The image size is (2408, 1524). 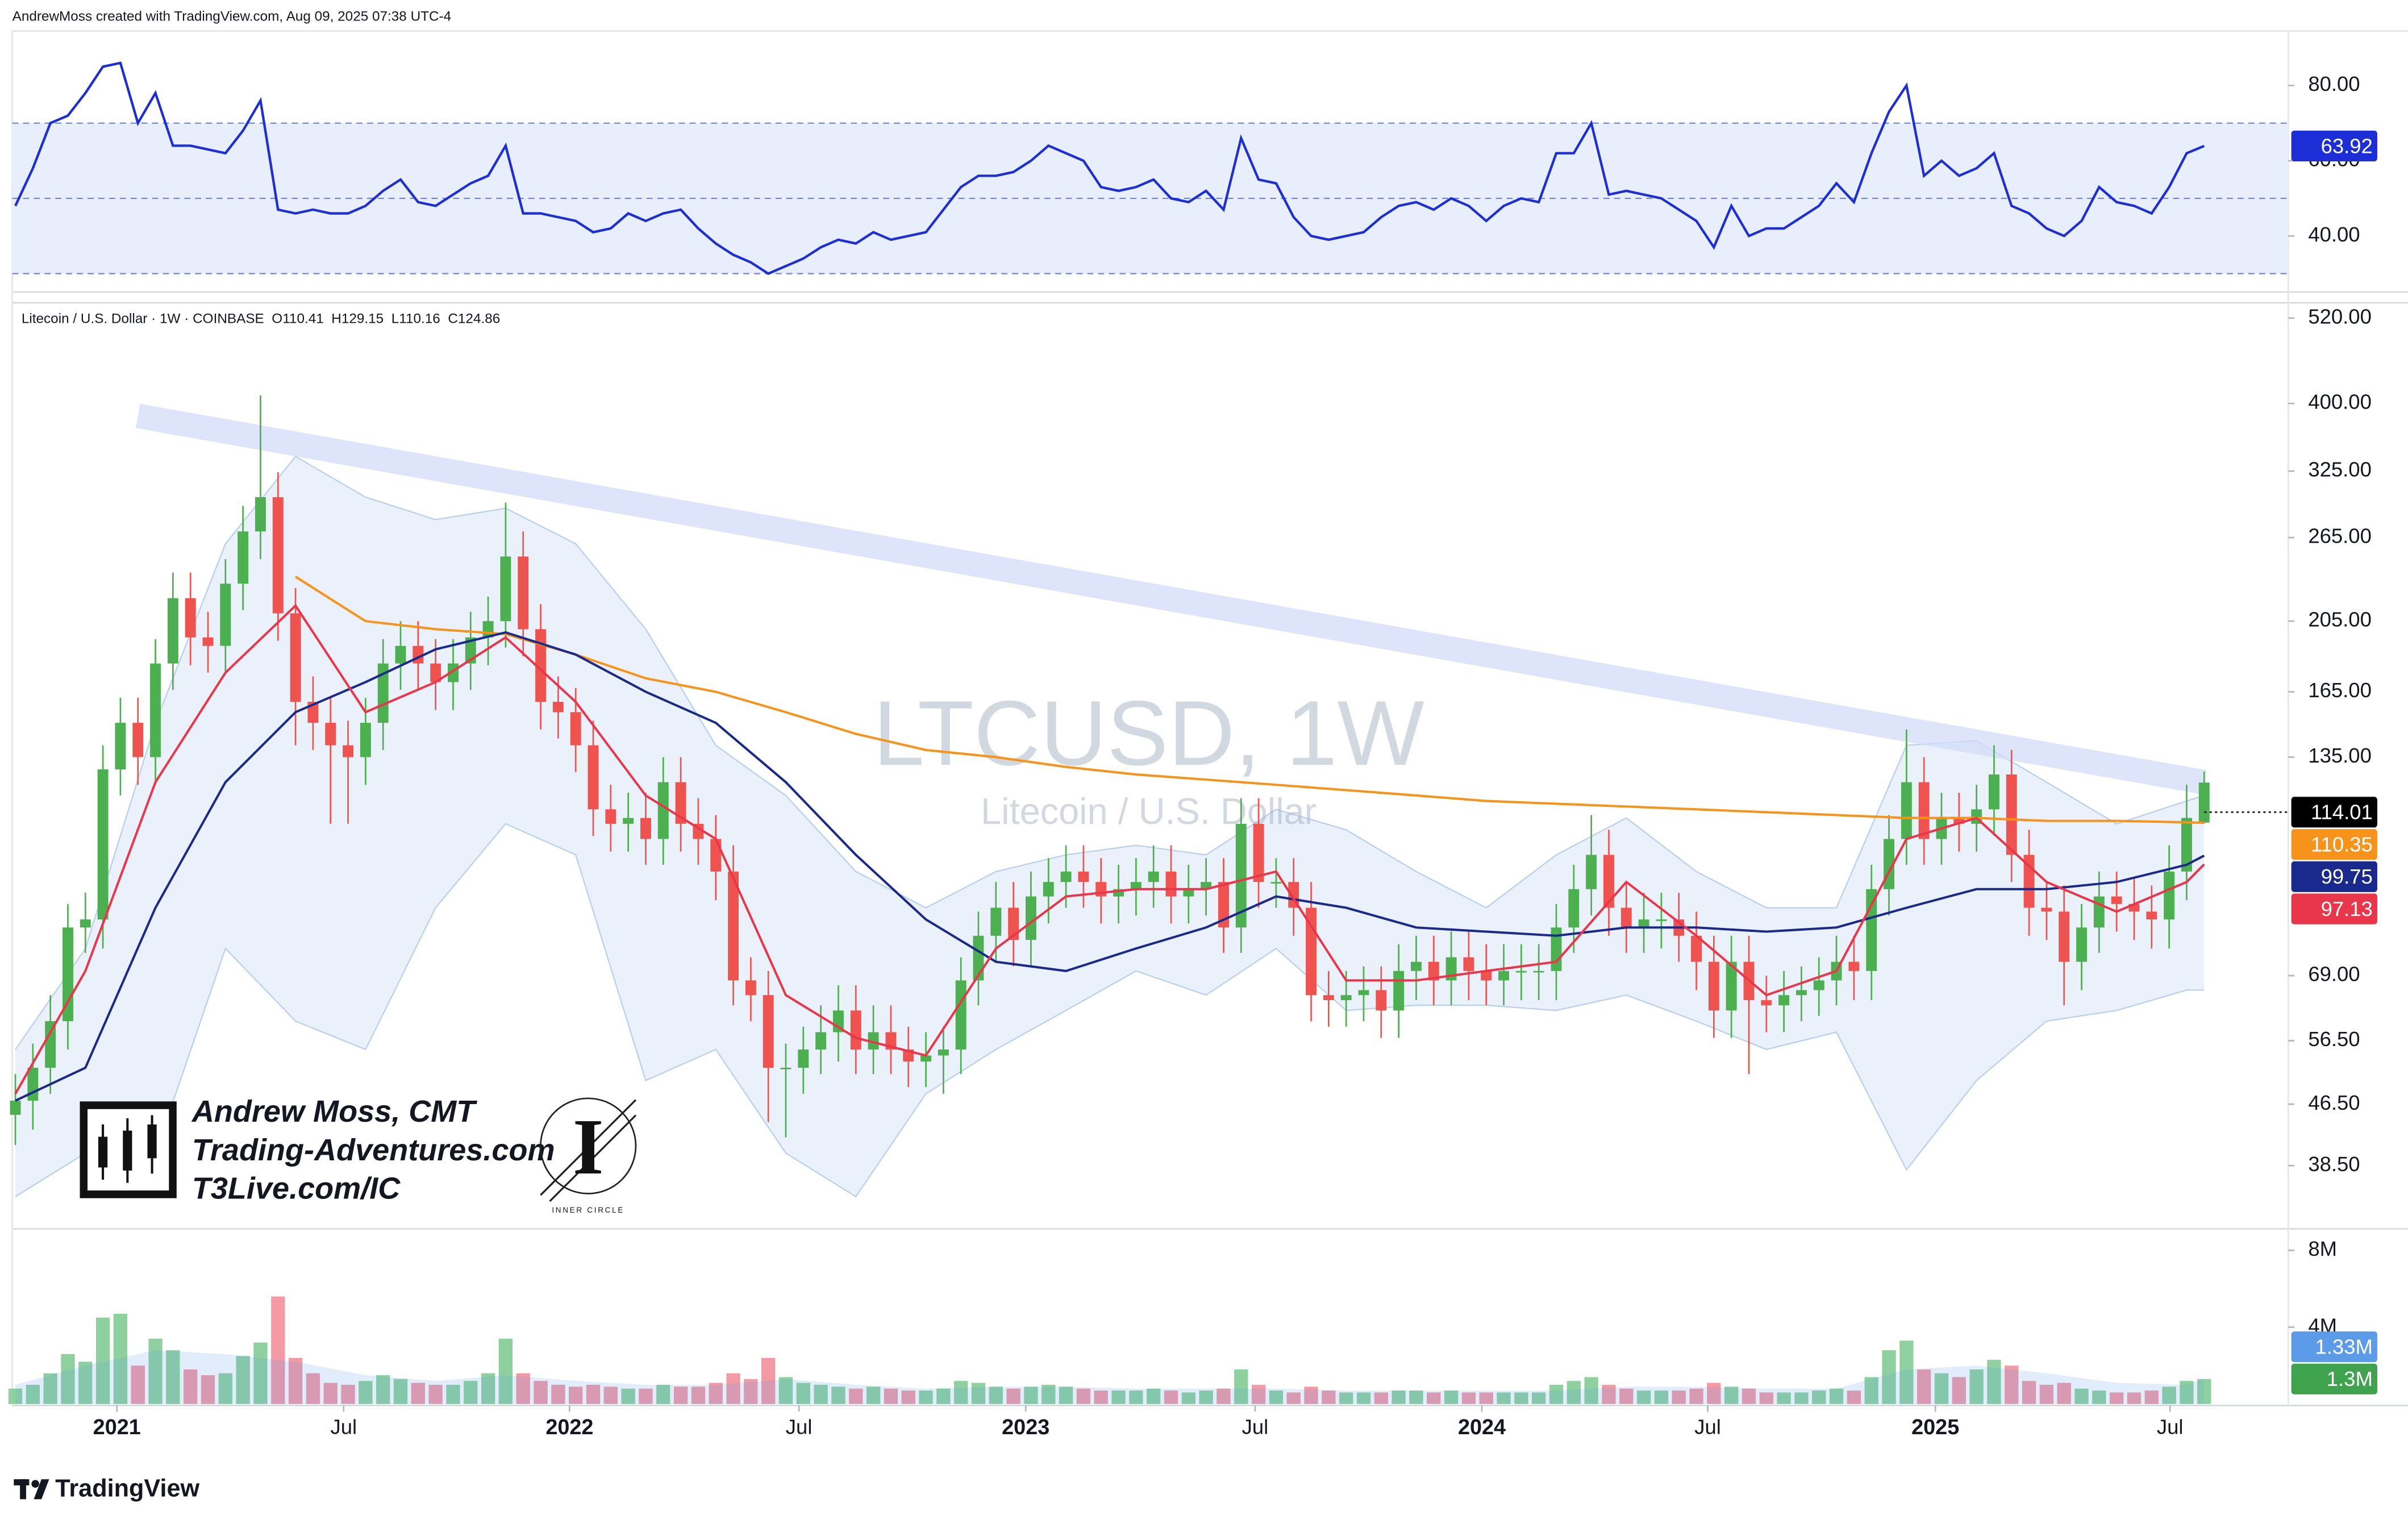 What do you see at coordinates (2334, 235) in the screenshot?
I see `y-tick-label: 40.00` at bounding box center [2334, 235].